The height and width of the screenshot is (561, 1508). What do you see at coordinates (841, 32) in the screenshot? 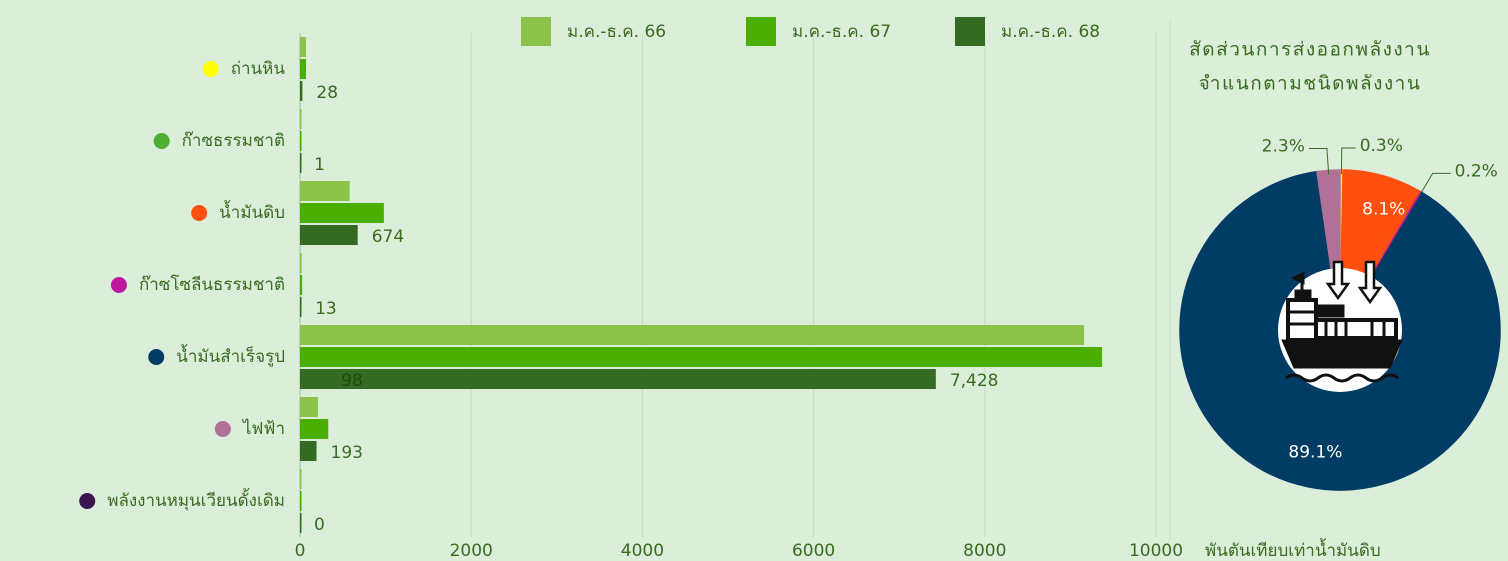
I see `legend-label: ม.ค.-ธ.ค. 67` at bounding box center [841, 32].